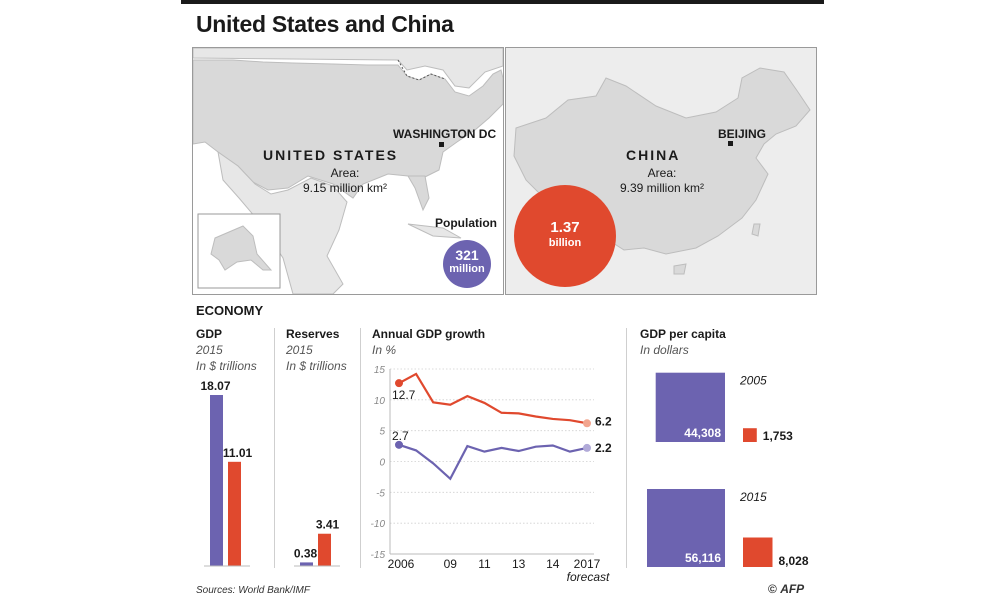 Image resolution: width=1000 pixels, height=603 pixels. I want to click on growth-y-tick-label: 15, so click(380, 370).